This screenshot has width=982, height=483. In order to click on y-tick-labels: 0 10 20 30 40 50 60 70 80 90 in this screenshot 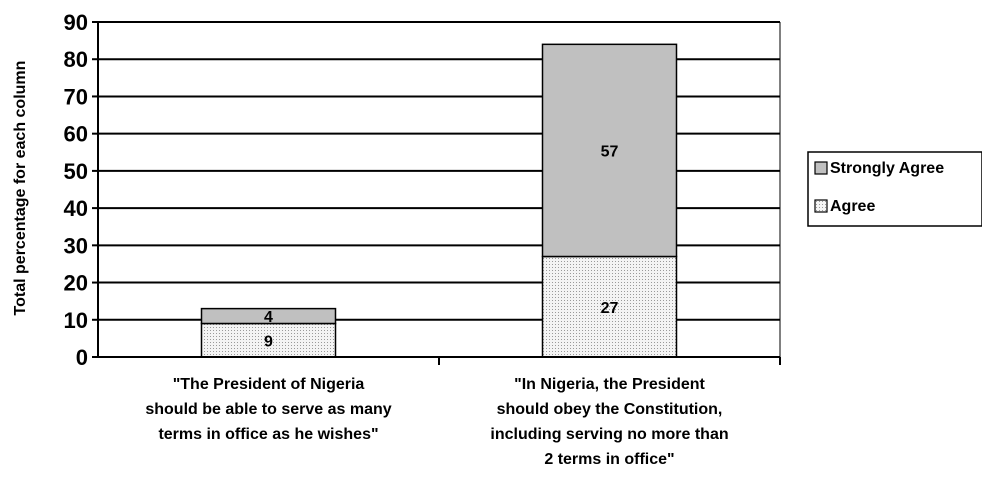, I will do `click(76, 190)`.